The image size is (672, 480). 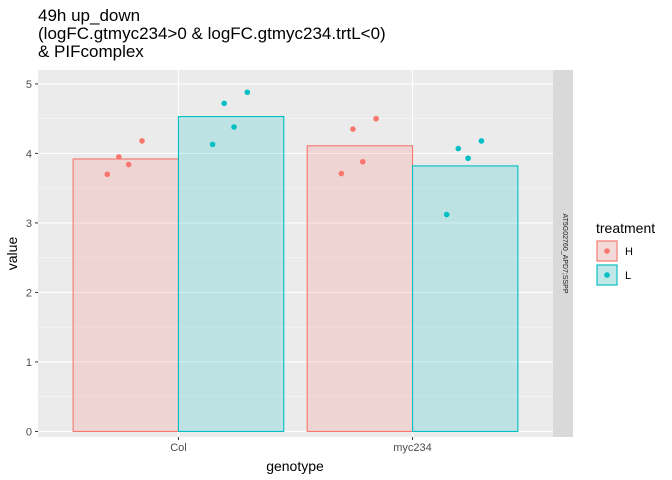 I want to click on facet-strip-label: AT5G02760_APD7;SSPP, so click(x=564, y=253).